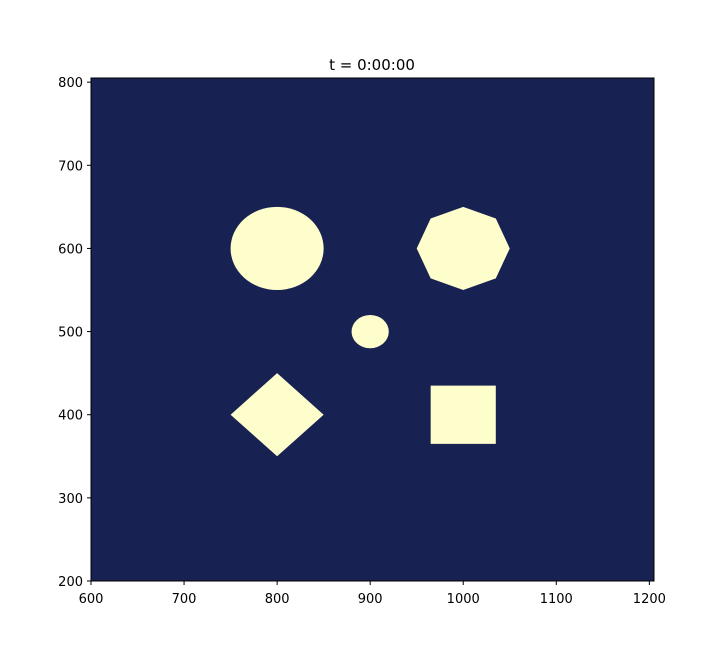 The height and width of the screenshot is (654, 726). Describe the element at coordinates (70, 333) in the screenshot. I see `y-tick-label: 500` at that location.